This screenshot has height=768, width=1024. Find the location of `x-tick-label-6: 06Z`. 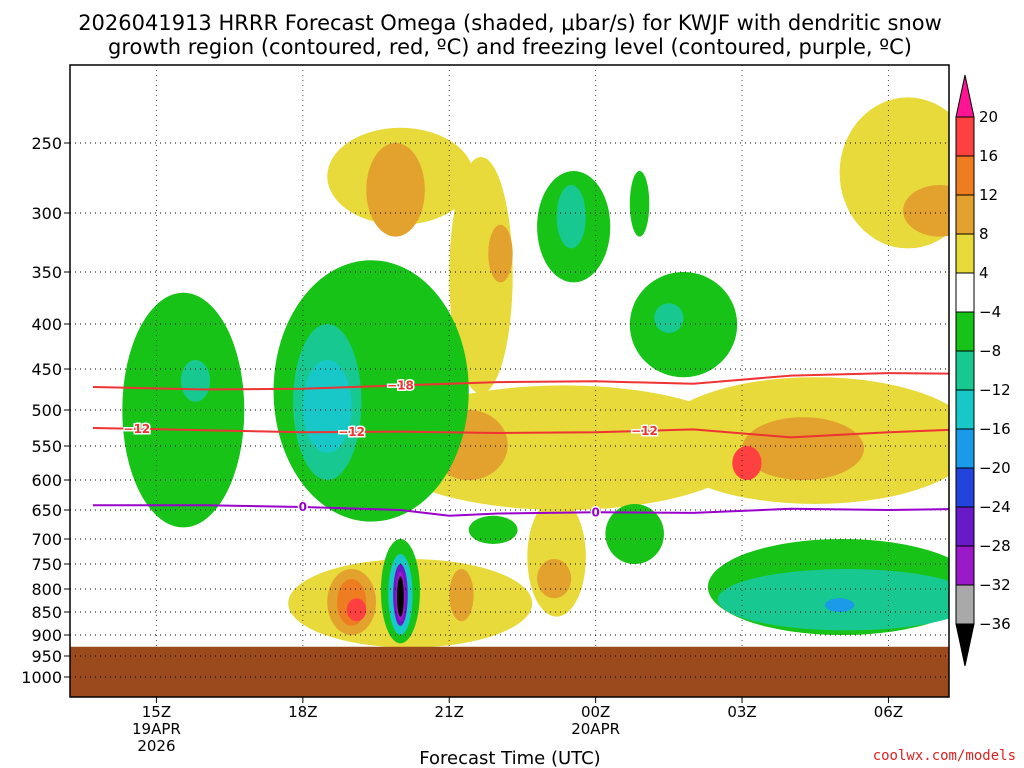

x-tick-label-6: 06Z is located at coordinates (888, 712).